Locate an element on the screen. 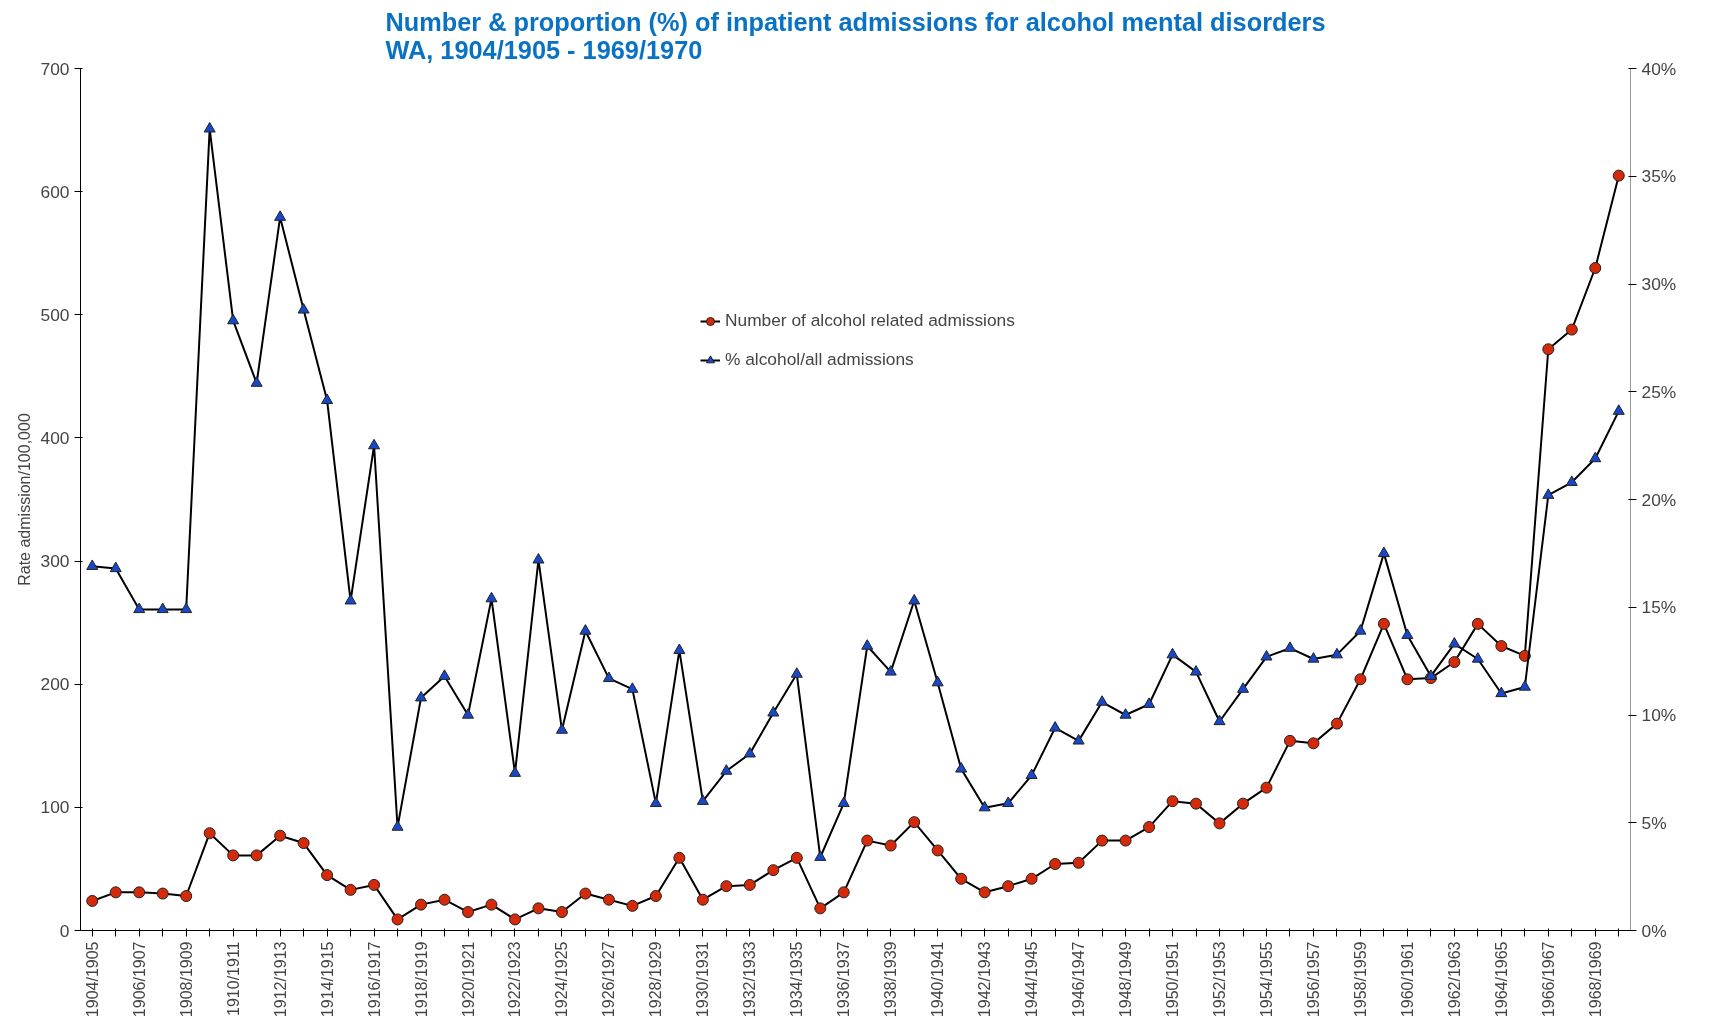 This screenshot has height=1028, width=1711. y-tick-label: 0 is located at coordinates (64, 930).